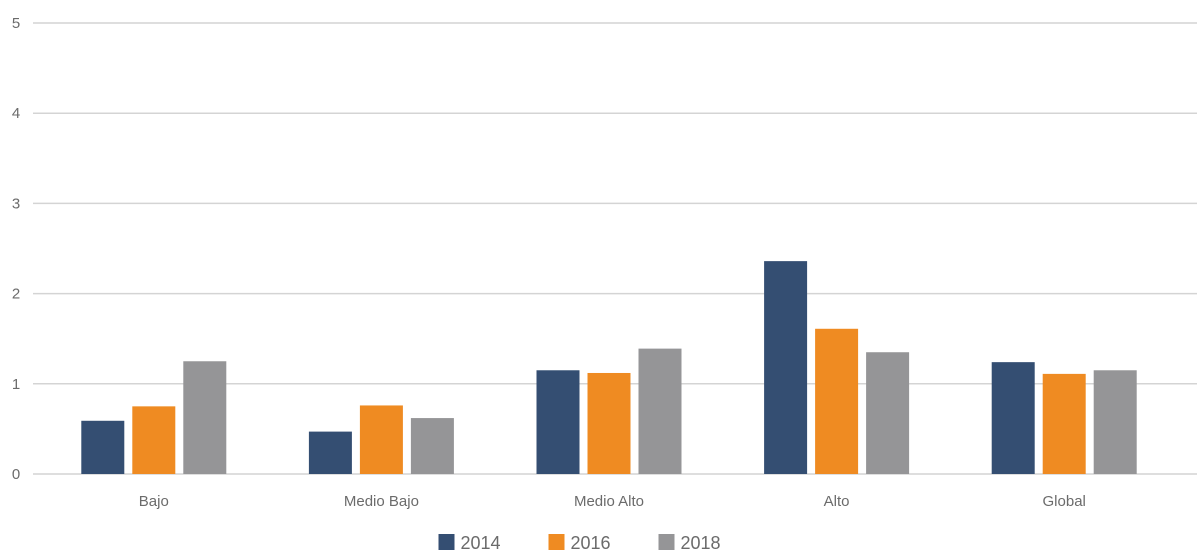 This screenshot has width=1199, height=556. Describe the element at coordinates (1064, 501) in the screenshot. I see `x-category-label: Global` at that location.